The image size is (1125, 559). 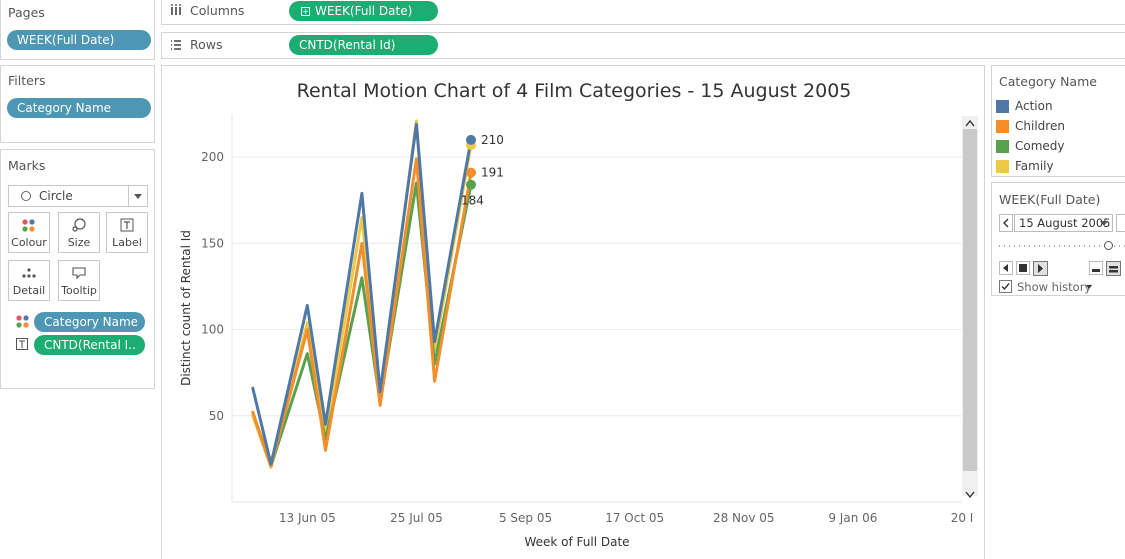 I want to click on rows-icon, so click(x=176, y=46).